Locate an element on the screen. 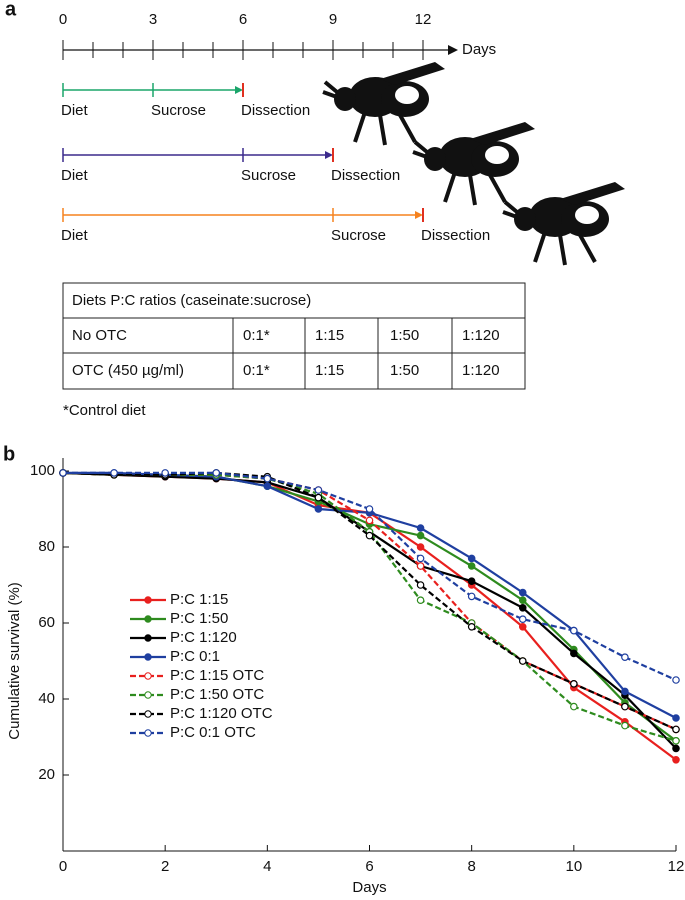 The image size is (685, 900). axis-label: Days is located at coordinates (479, 49).